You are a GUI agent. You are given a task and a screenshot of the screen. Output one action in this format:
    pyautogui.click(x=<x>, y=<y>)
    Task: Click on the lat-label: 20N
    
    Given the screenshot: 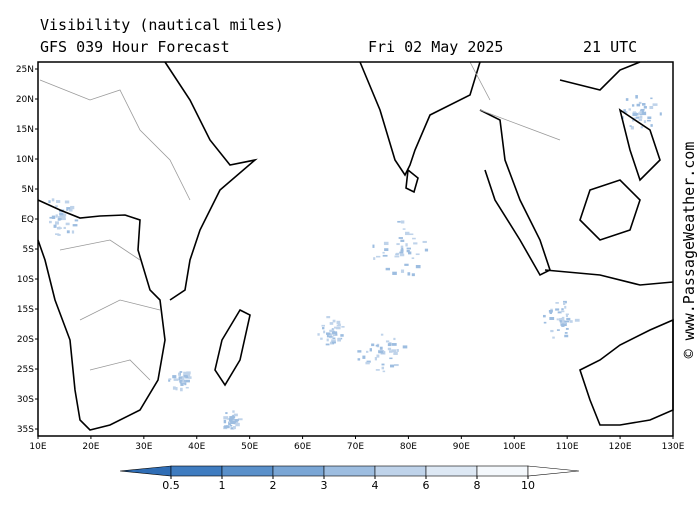 What is the action you would take?
    pyautogui.click(x=25, y=100)
    